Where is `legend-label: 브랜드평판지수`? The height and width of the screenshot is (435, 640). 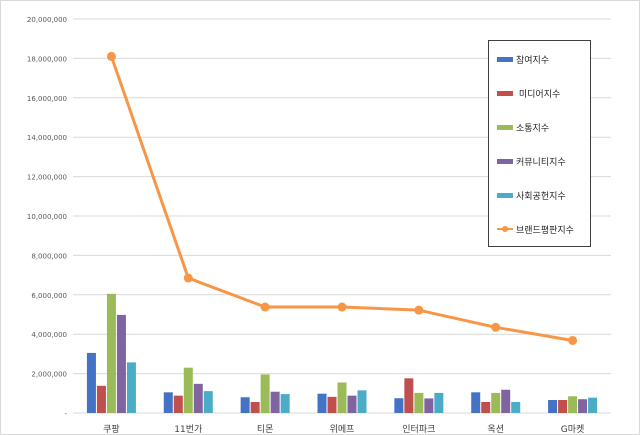 legend-label: 브랜드평판지수 is located at coordinates (545, 230).